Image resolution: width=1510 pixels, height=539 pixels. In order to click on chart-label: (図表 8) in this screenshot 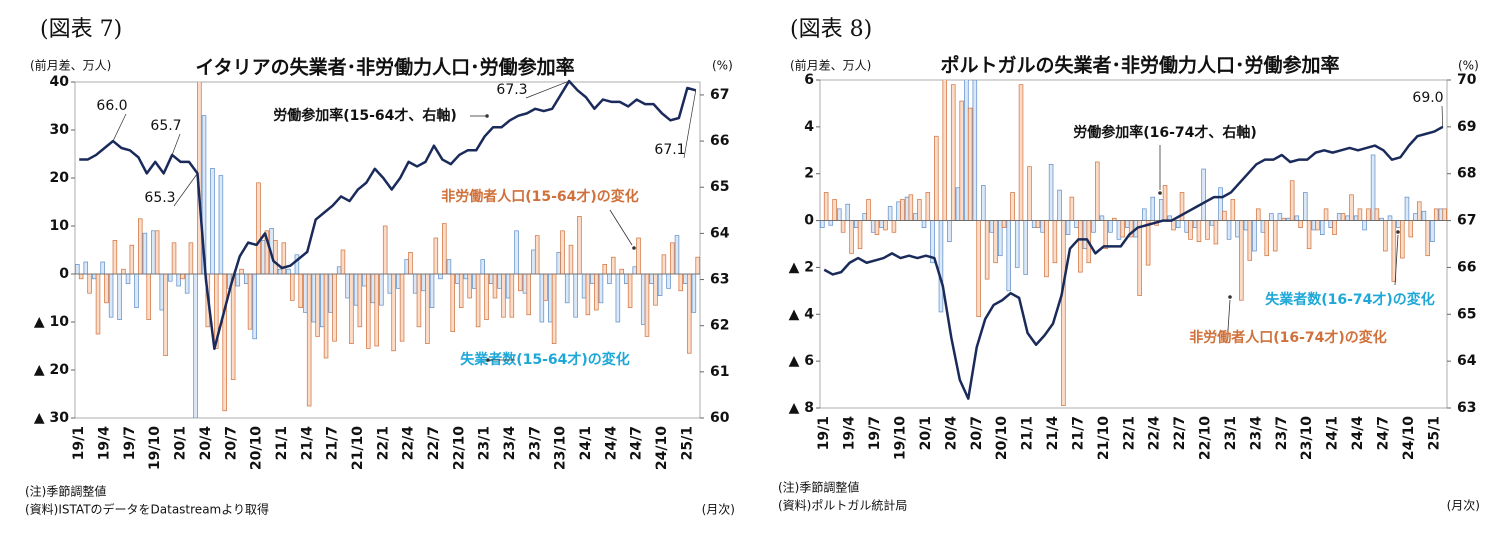, I will do `click(831, 29)`.